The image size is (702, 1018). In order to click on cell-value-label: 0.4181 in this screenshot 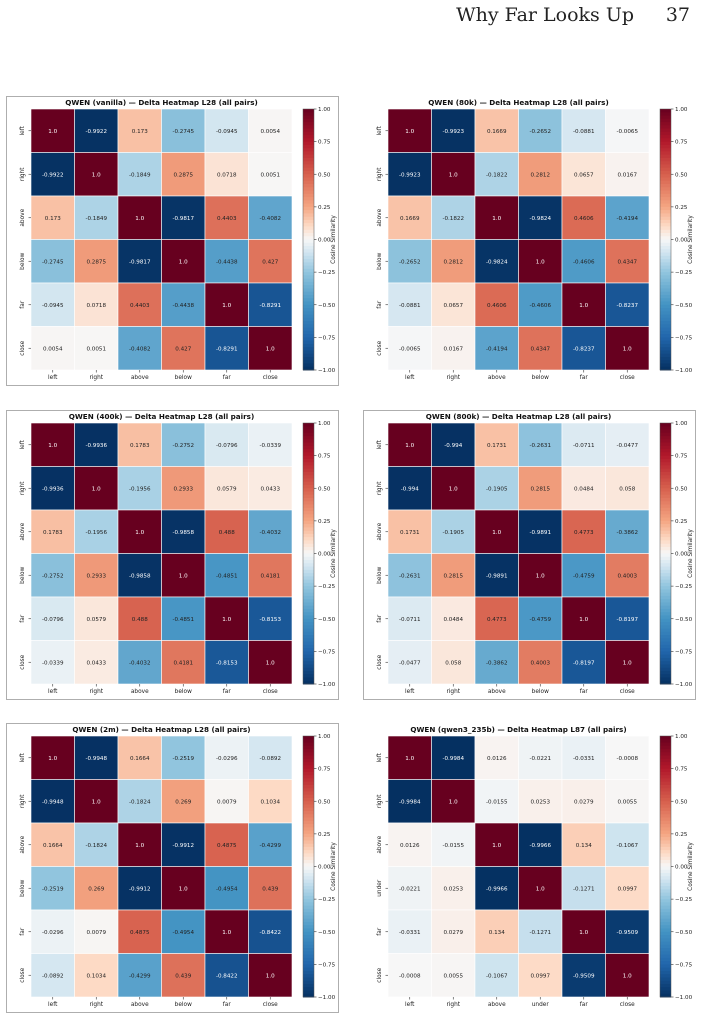, I will do `click(183, 663)`.